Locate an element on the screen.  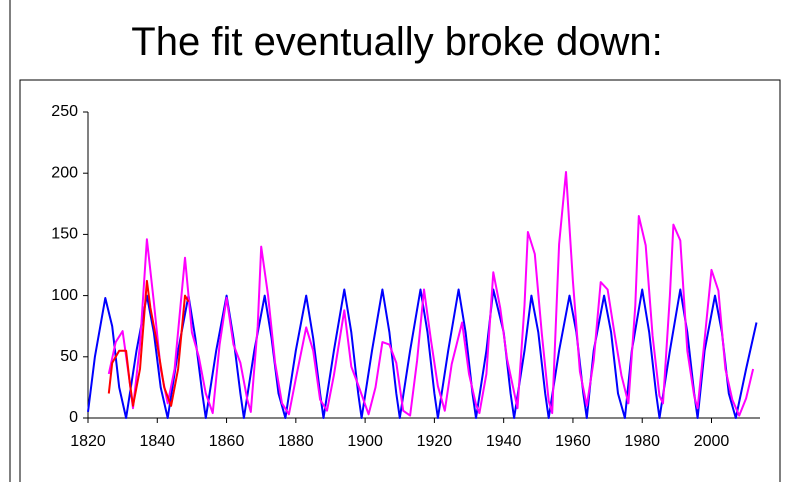
x-tick-label: 1980 is located at coordinates (642, 441).